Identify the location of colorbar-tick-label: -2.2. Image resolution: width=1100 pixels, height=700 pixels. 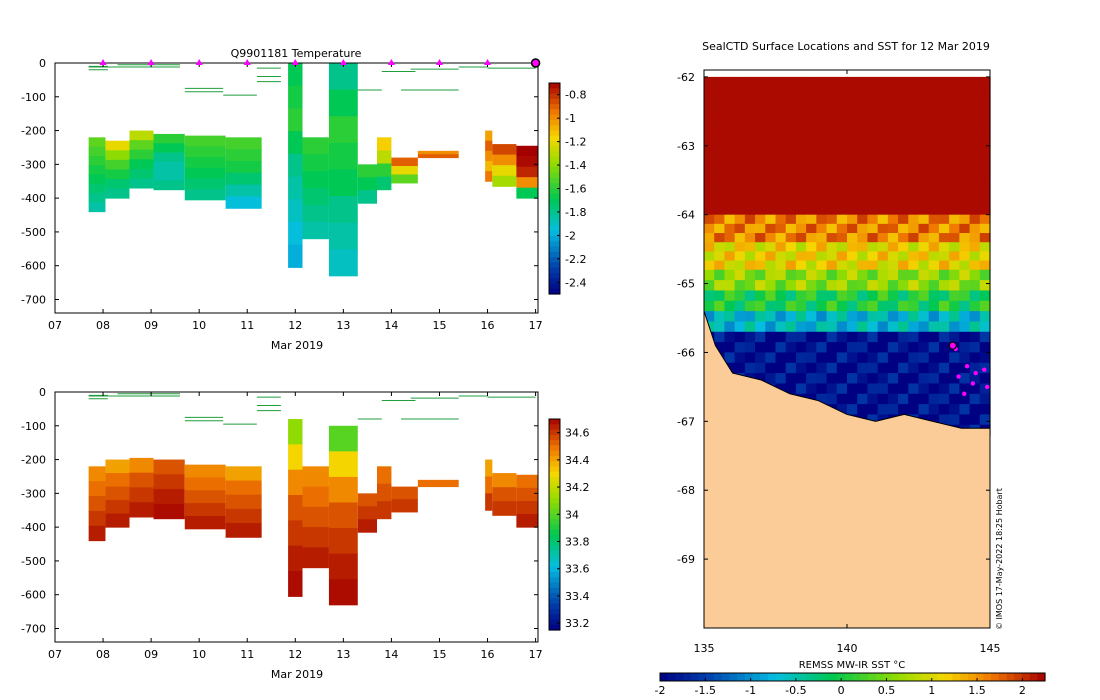
(575, 259).